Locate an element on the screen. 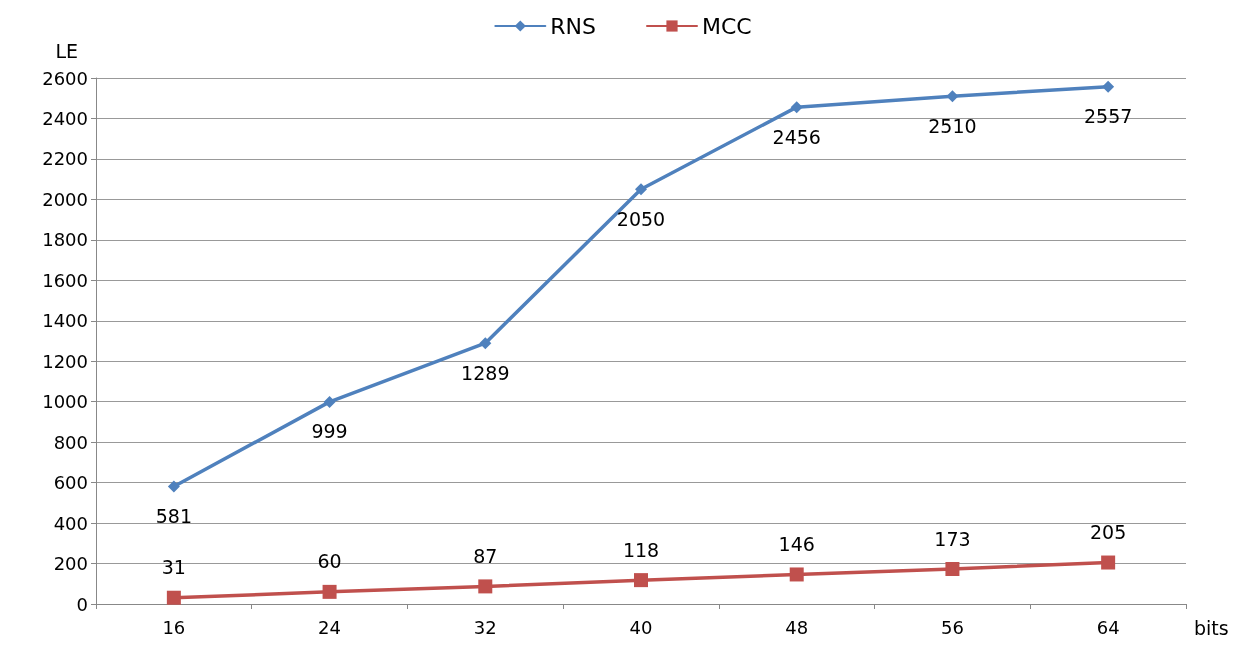  y-axis-title: LE is located at coordinates (66, 50).